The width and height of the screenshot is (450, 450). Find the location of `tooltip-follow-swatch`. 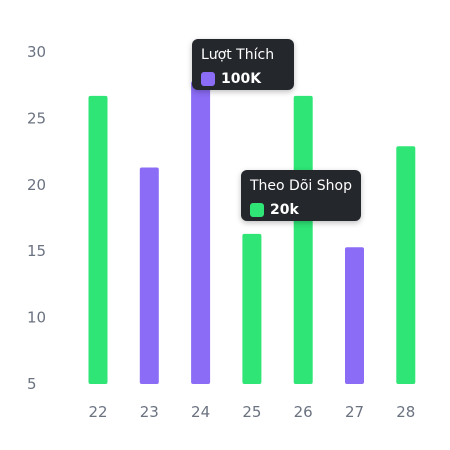

tooltip-follow-swatch is located at coordinates (257, 210).